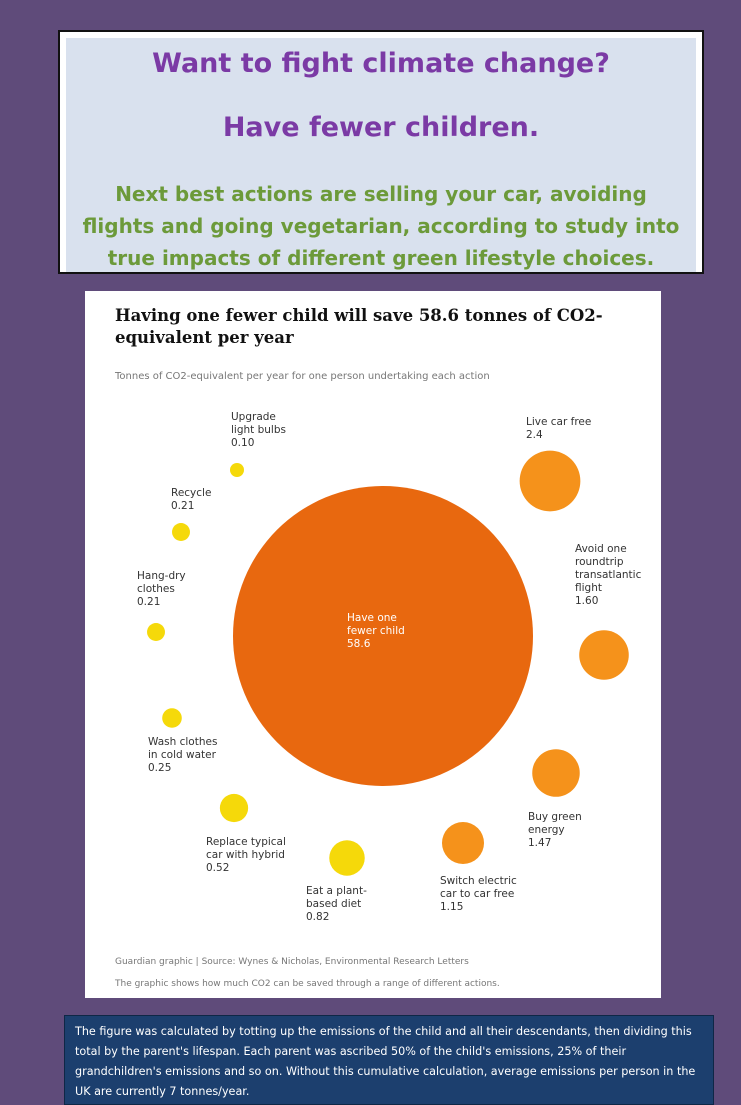 Image resolution: width=741 pixels, height=1105 pixels. Describe the element at coordinates (182, 755) in the screenshot. I see `bubble-label-7: Wash clothes in cold water 0.25` at that location.